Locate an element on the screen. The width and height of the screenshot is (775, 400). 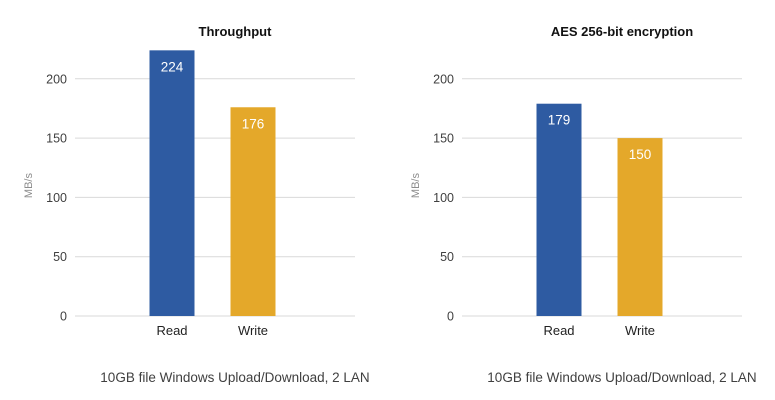
chart-title: Throughput is located at coordinates (236, 31).